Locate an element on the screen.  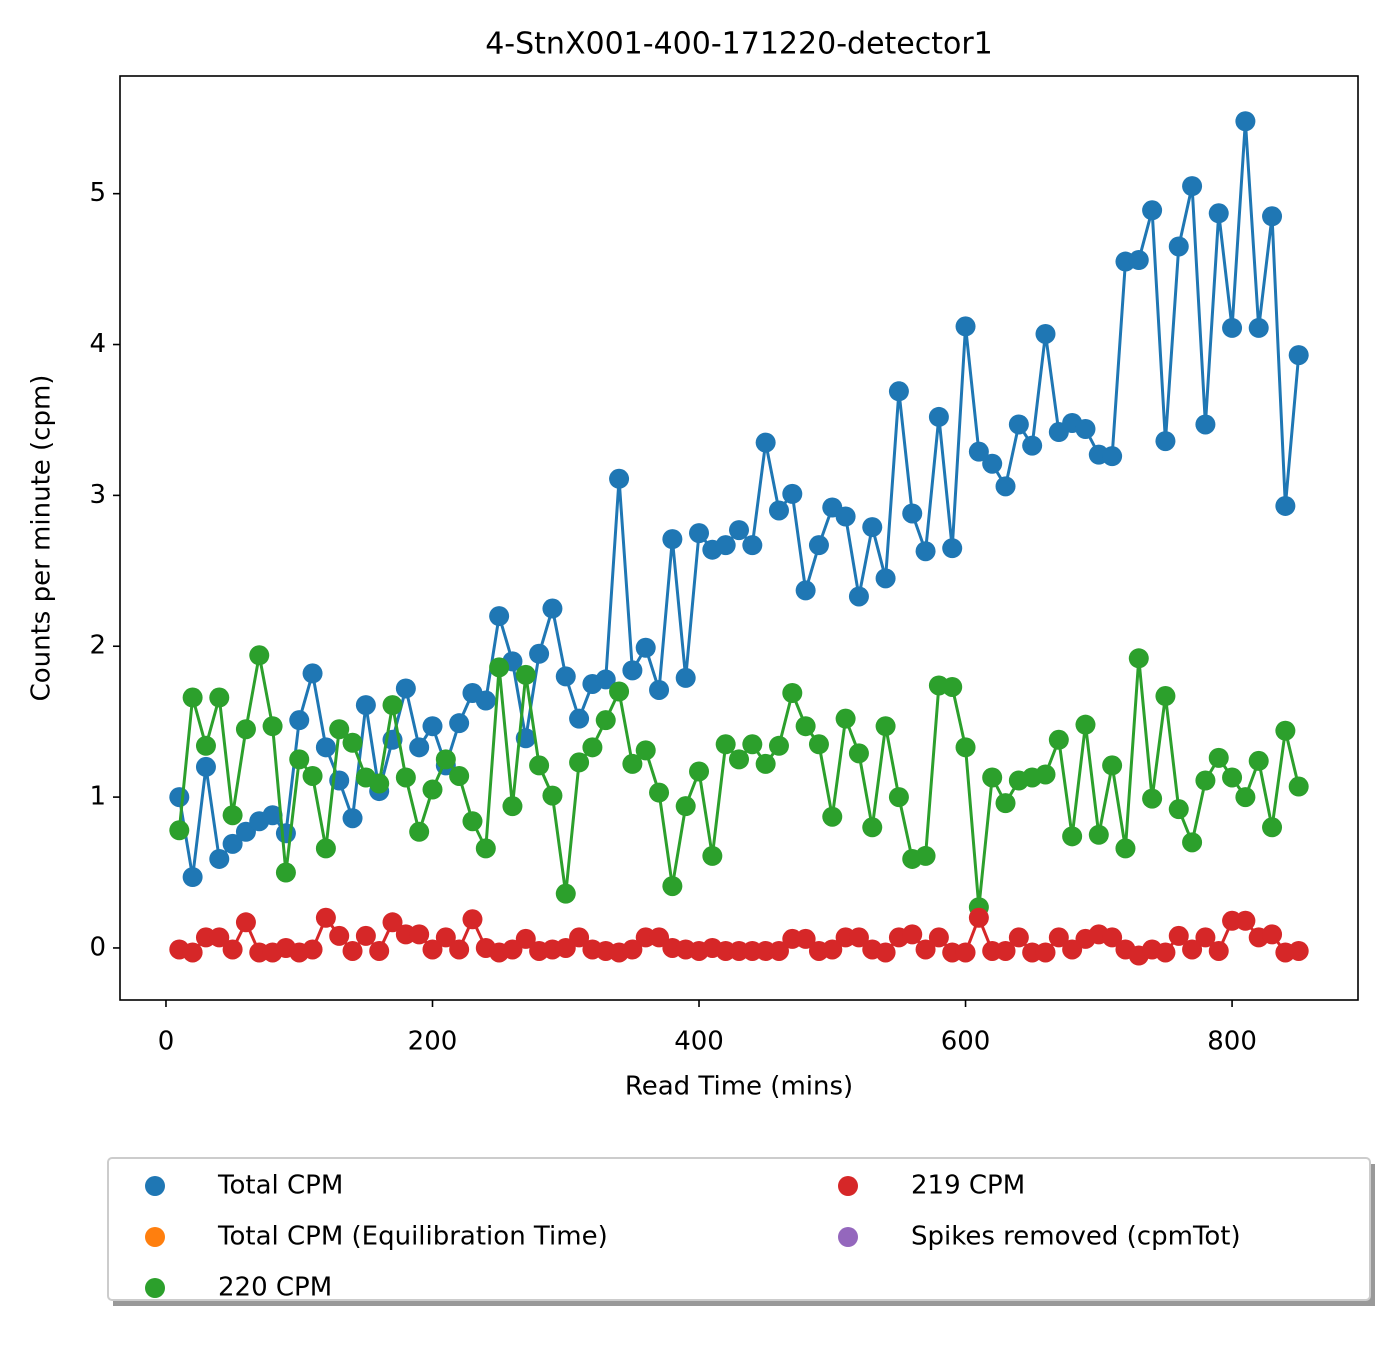
y-tick-label: 2 is located at coordinates (97, 646).